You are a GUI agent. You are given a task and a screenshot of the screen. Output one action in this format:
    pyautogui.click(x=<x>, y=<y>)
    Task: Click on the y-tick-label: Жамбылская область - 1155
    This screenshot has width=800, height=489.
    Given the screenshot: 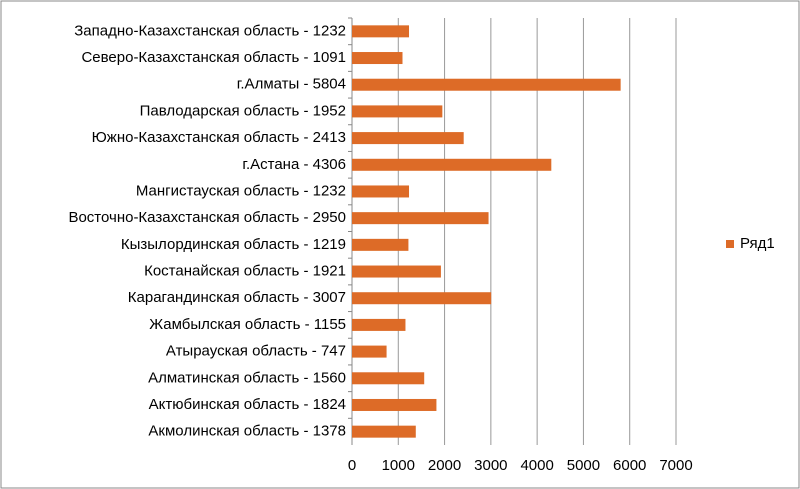 What is the action you would take?
    pyautogui.click(x=247, y=324)
    